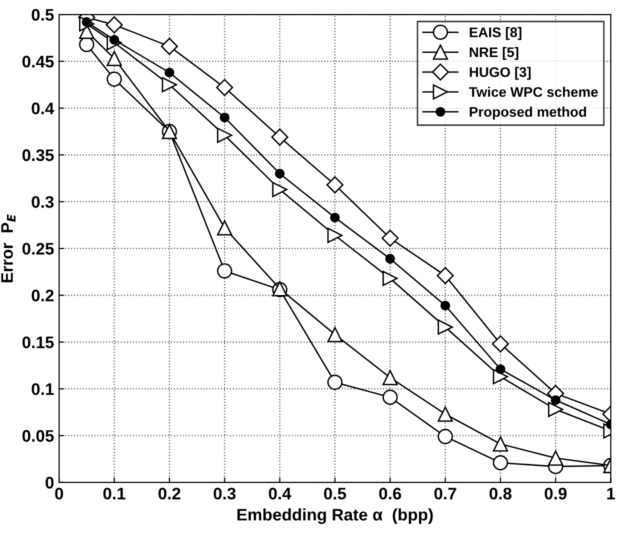 This screenshot has height=539, width=622. What do you see at coordinates (38, 342) in the screenshot?
I see `y-tick-label: 0.15` at bounding box center [38, 342].